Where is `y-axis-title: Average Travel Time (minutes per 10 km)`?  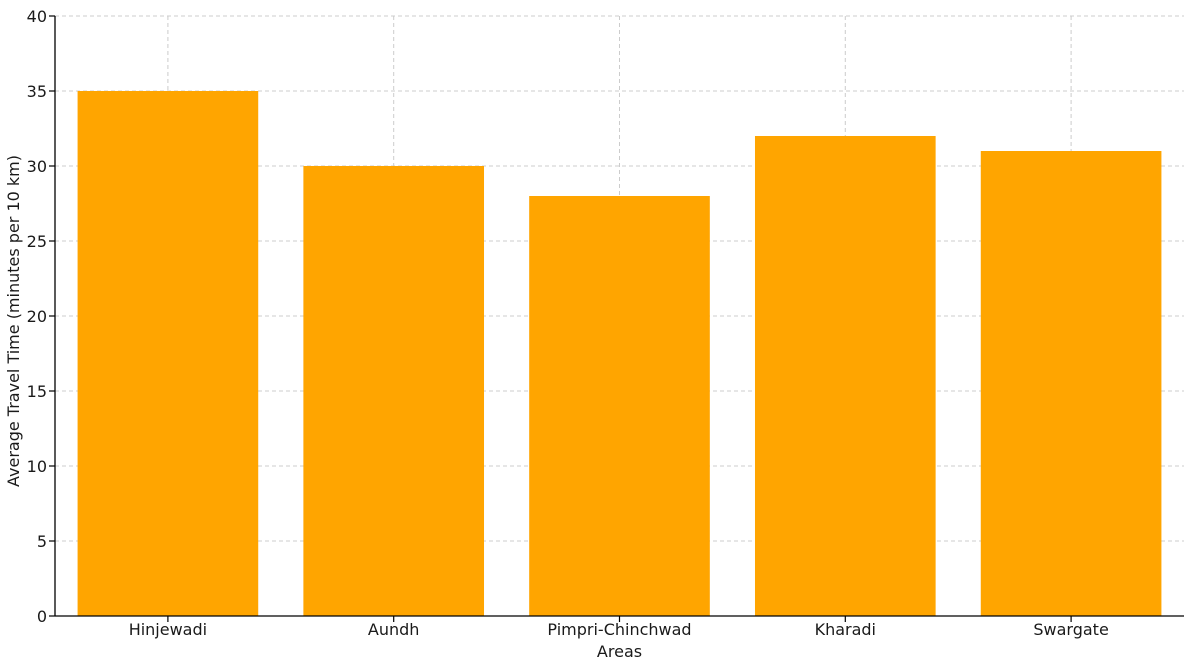
y-axis-title: Average Travel Time (minutes per 10 km) is located at coordinates (13, 321).